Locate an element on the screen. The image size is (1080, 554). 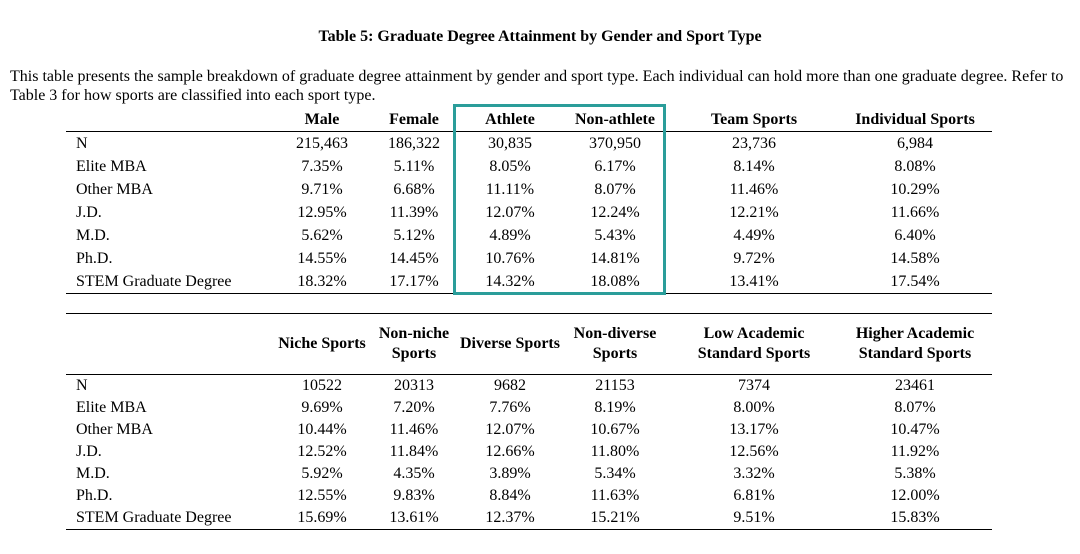
table-cell: 17.17% is located at coordinates (414, 281).